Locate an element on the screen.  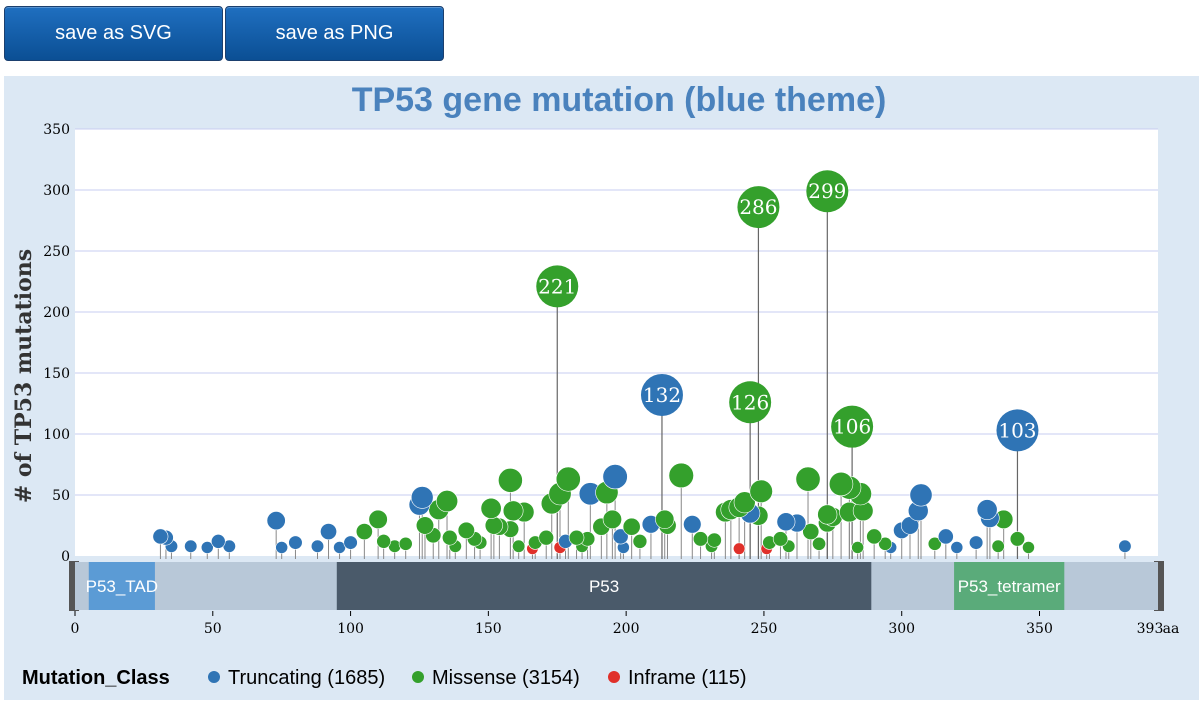
legend-item-label: Truncating (1685) is located at coordinates (306, 678).